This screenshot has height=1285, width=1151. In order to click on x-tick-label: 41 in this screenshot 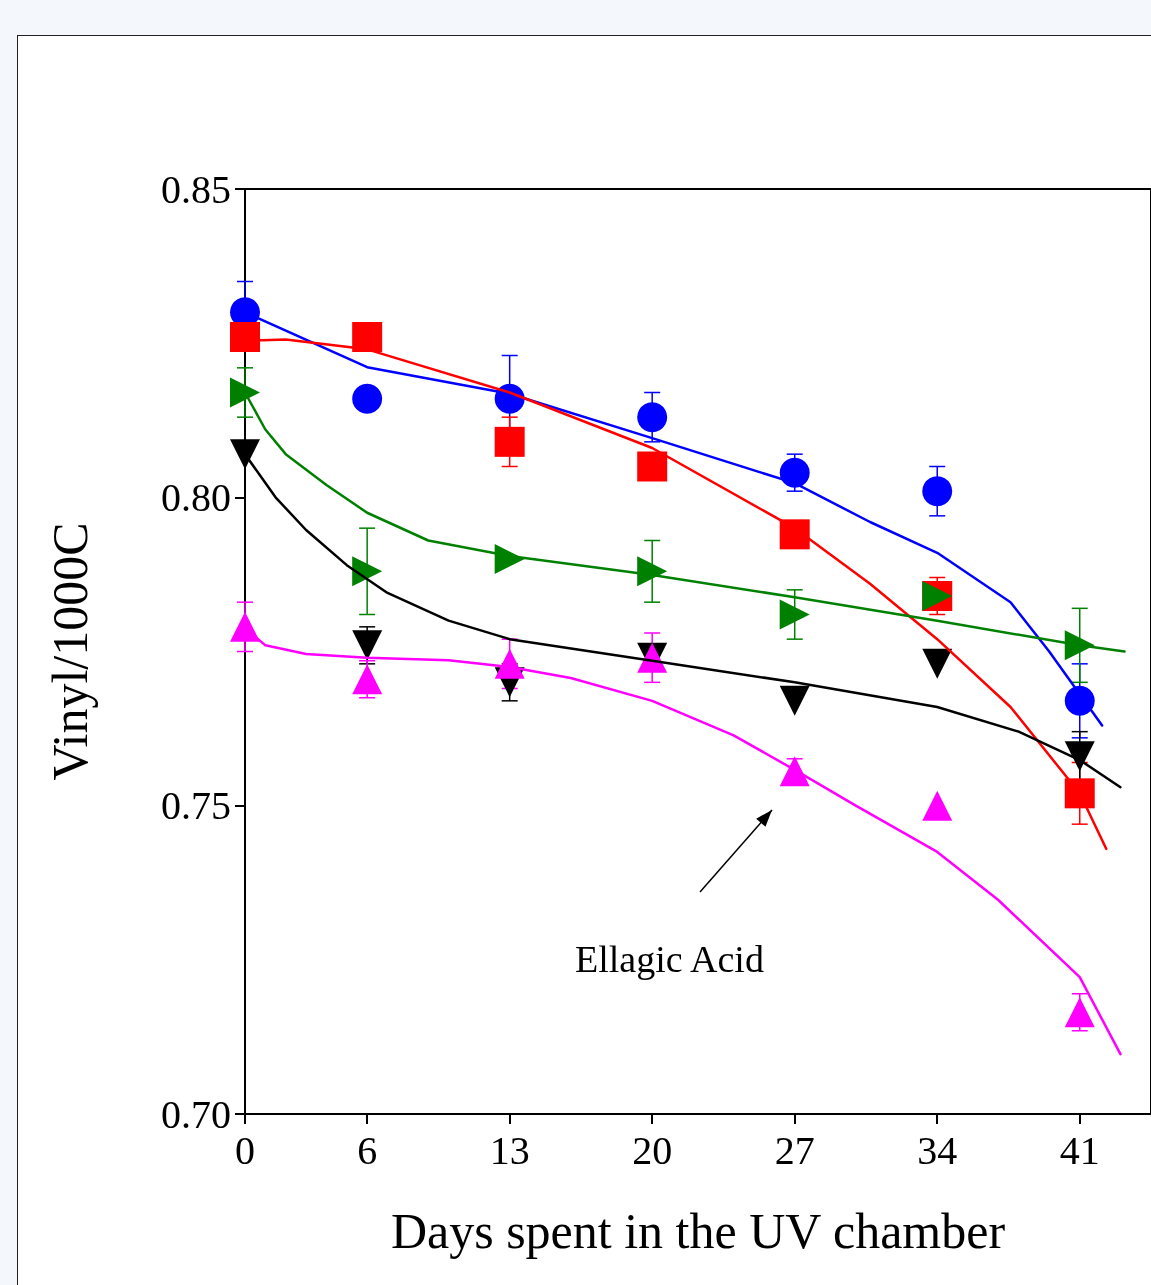, I will do `click(1079, 1150)`.